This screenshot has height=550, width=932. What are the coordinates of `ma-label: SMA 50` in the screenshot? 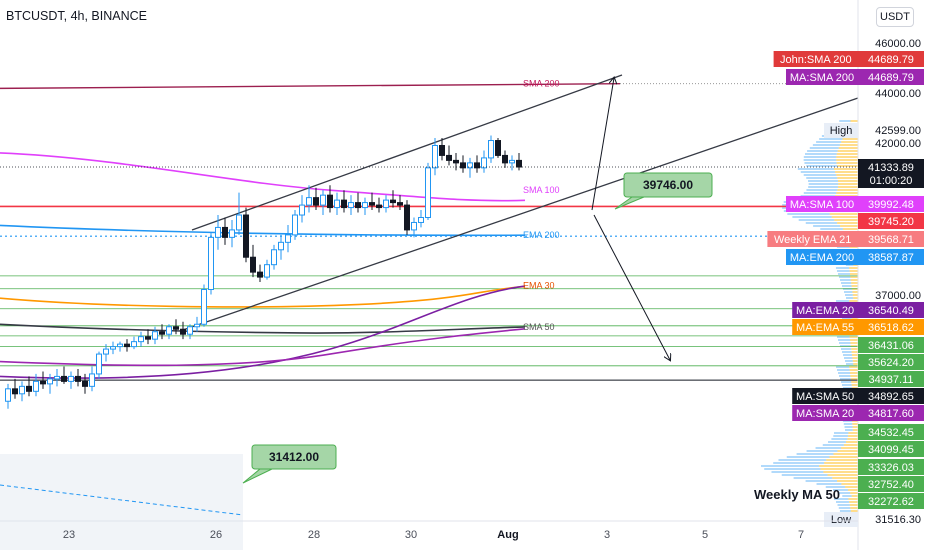 It's located at (539, 327).